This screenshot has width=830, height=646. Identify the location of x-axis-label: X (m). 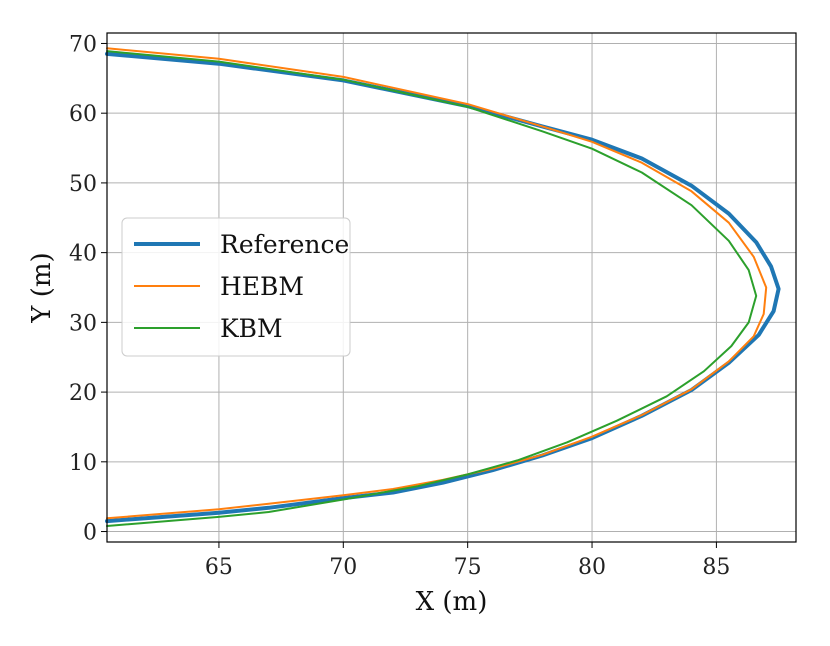
(452, 602).